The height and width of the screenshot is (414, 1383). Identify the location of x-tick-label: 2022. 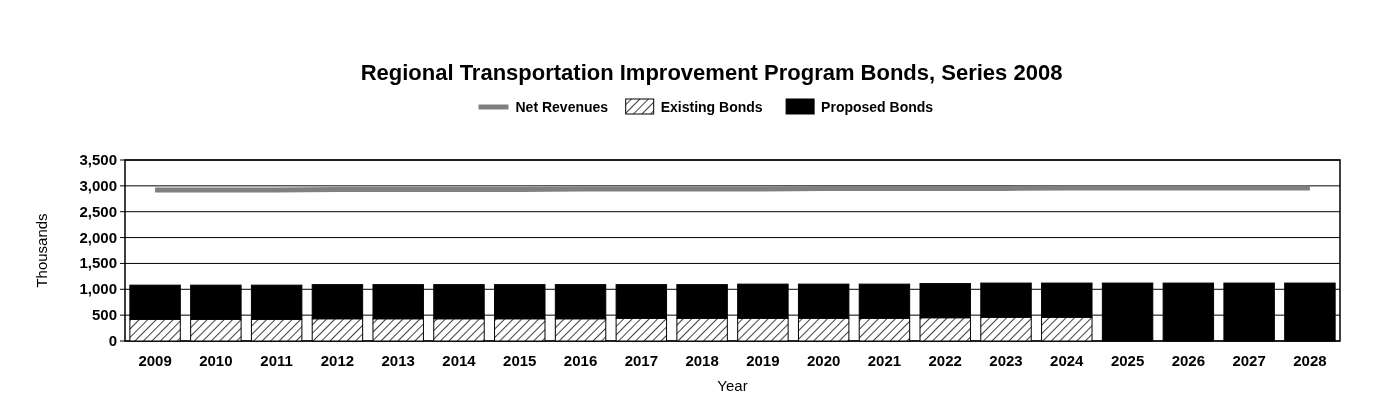
(945, 360).